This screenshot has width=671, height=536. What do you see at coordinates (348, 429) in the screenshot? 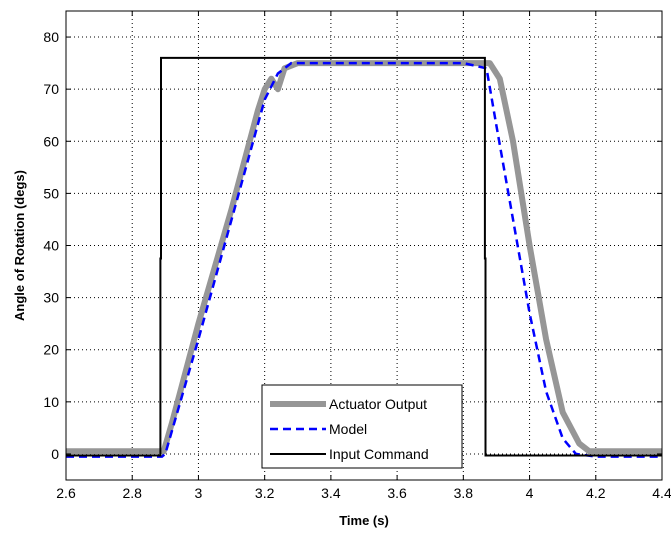
I see `legend-label-model: Model` at bounding box center [348, 429].